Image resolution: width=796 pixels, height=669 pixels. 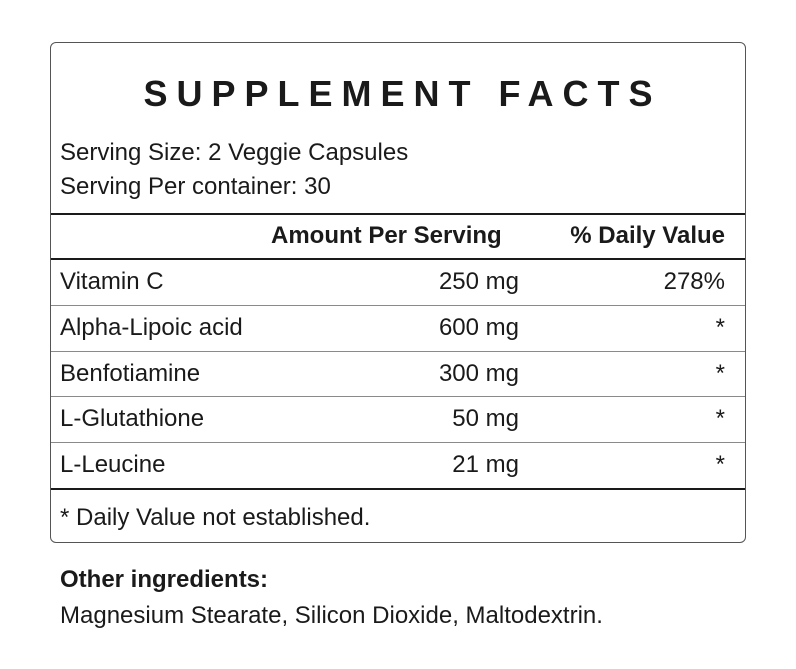 I want to click on nutrient-amount: 600 mg, so click(x=478, y=327).